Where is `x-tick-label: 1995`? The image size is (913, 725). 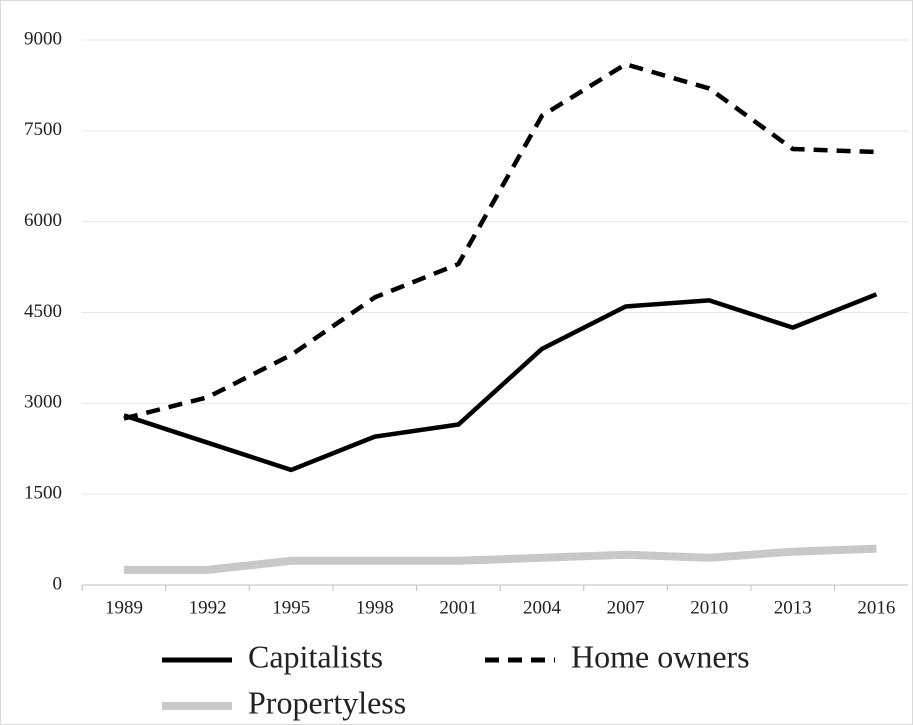
x-tick-label: 1995 is located at coordinates (291, 607).